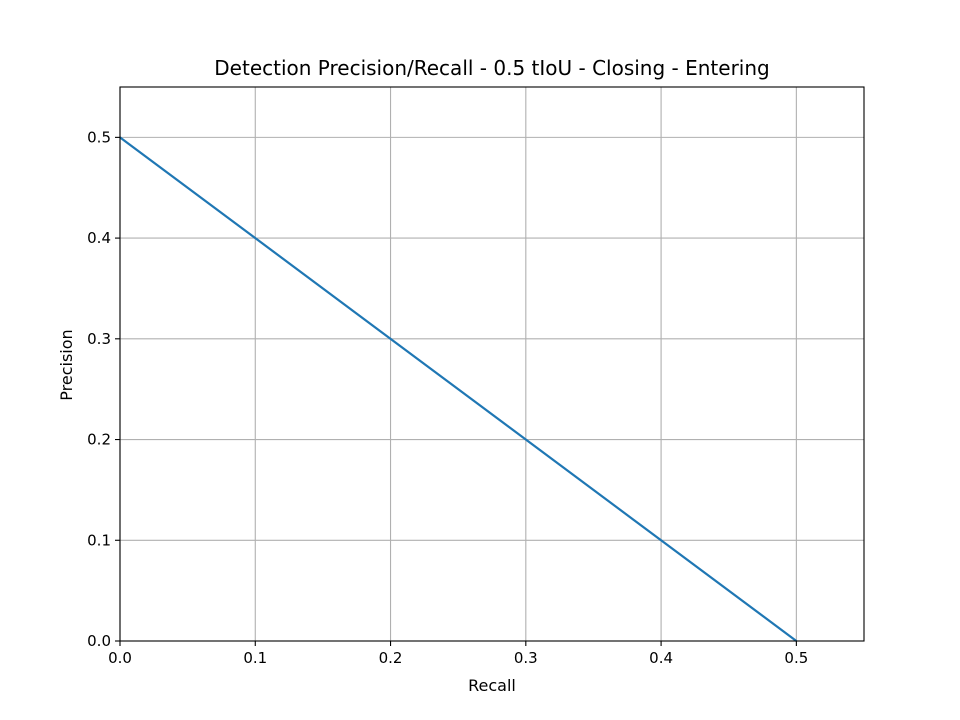  What do you see at coordinates (66, 364) in the screenshot?
I see `y-axis-label: Precision` at bounding box center [66, 364].